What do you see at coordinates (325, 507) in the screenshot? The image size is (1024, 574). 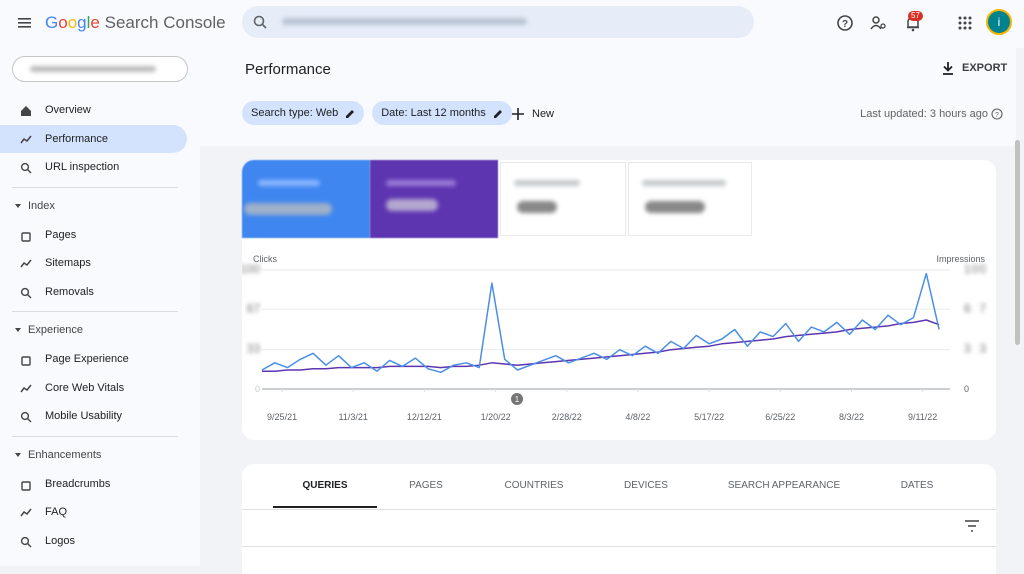 I see `tab-underline` at bounding box center [325, 507].